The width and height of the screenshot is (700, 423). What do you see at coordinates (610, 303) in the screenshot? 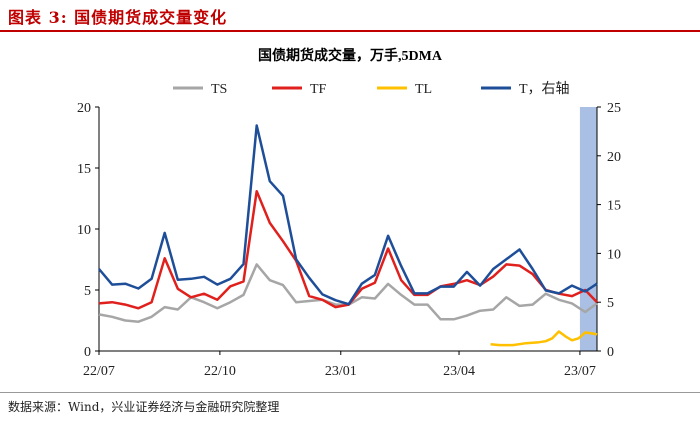
I see `y-right-tick-label: 5` at bounding box center [610, 303].